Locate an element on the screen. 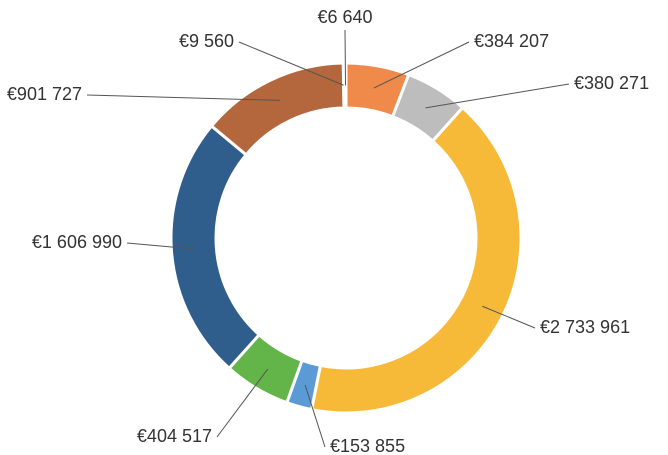 This screenshot has height=455, width=668. data-label: €6 640 is located at coordinates (344, 17).